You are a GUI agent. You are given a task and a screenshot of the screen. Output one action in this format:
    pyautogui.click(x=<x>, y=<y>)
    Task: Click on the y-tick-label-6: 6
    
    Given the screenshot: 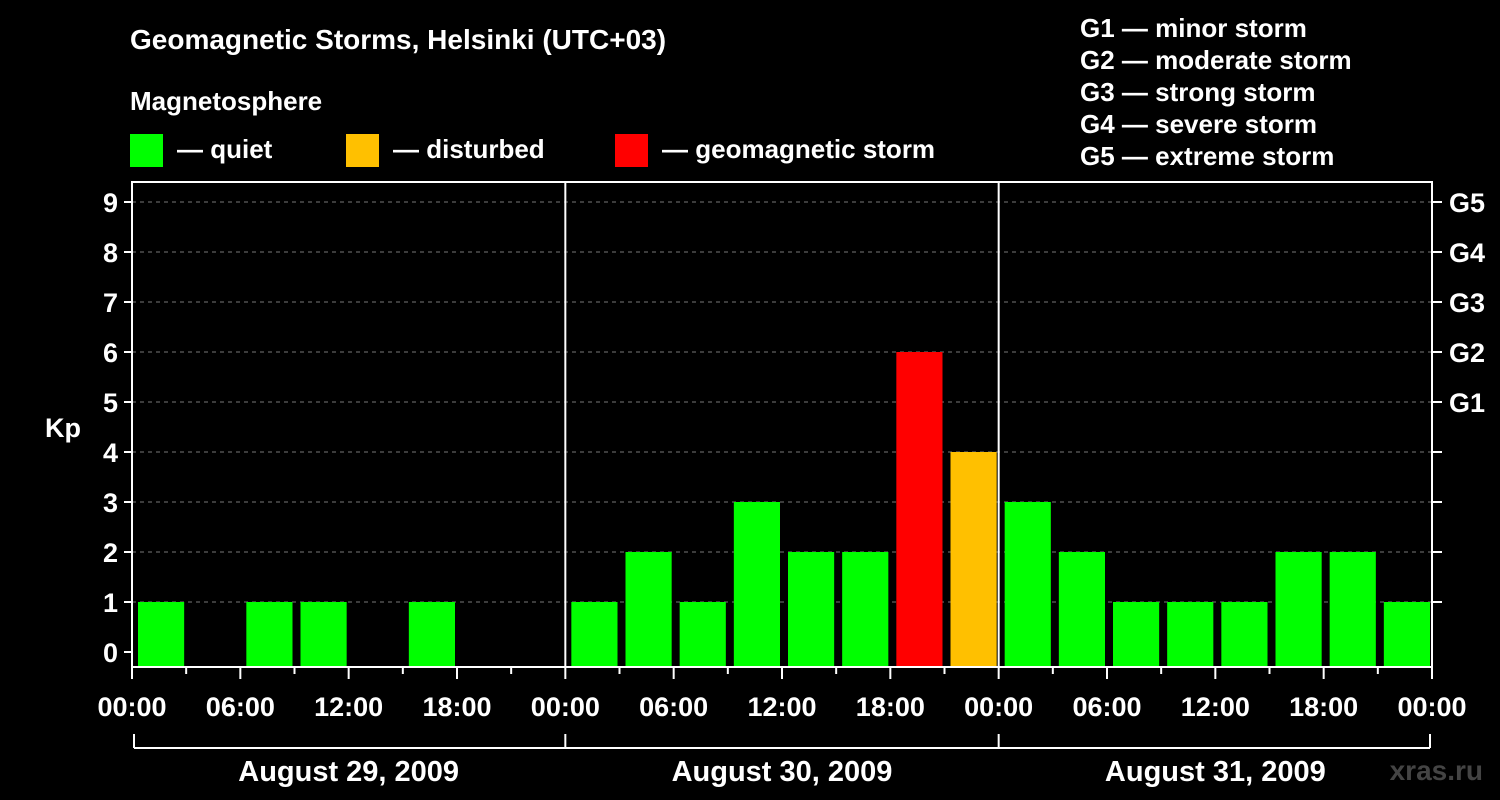 What is the action you would take?
    pyautogui.click(x=110, y=353)
    